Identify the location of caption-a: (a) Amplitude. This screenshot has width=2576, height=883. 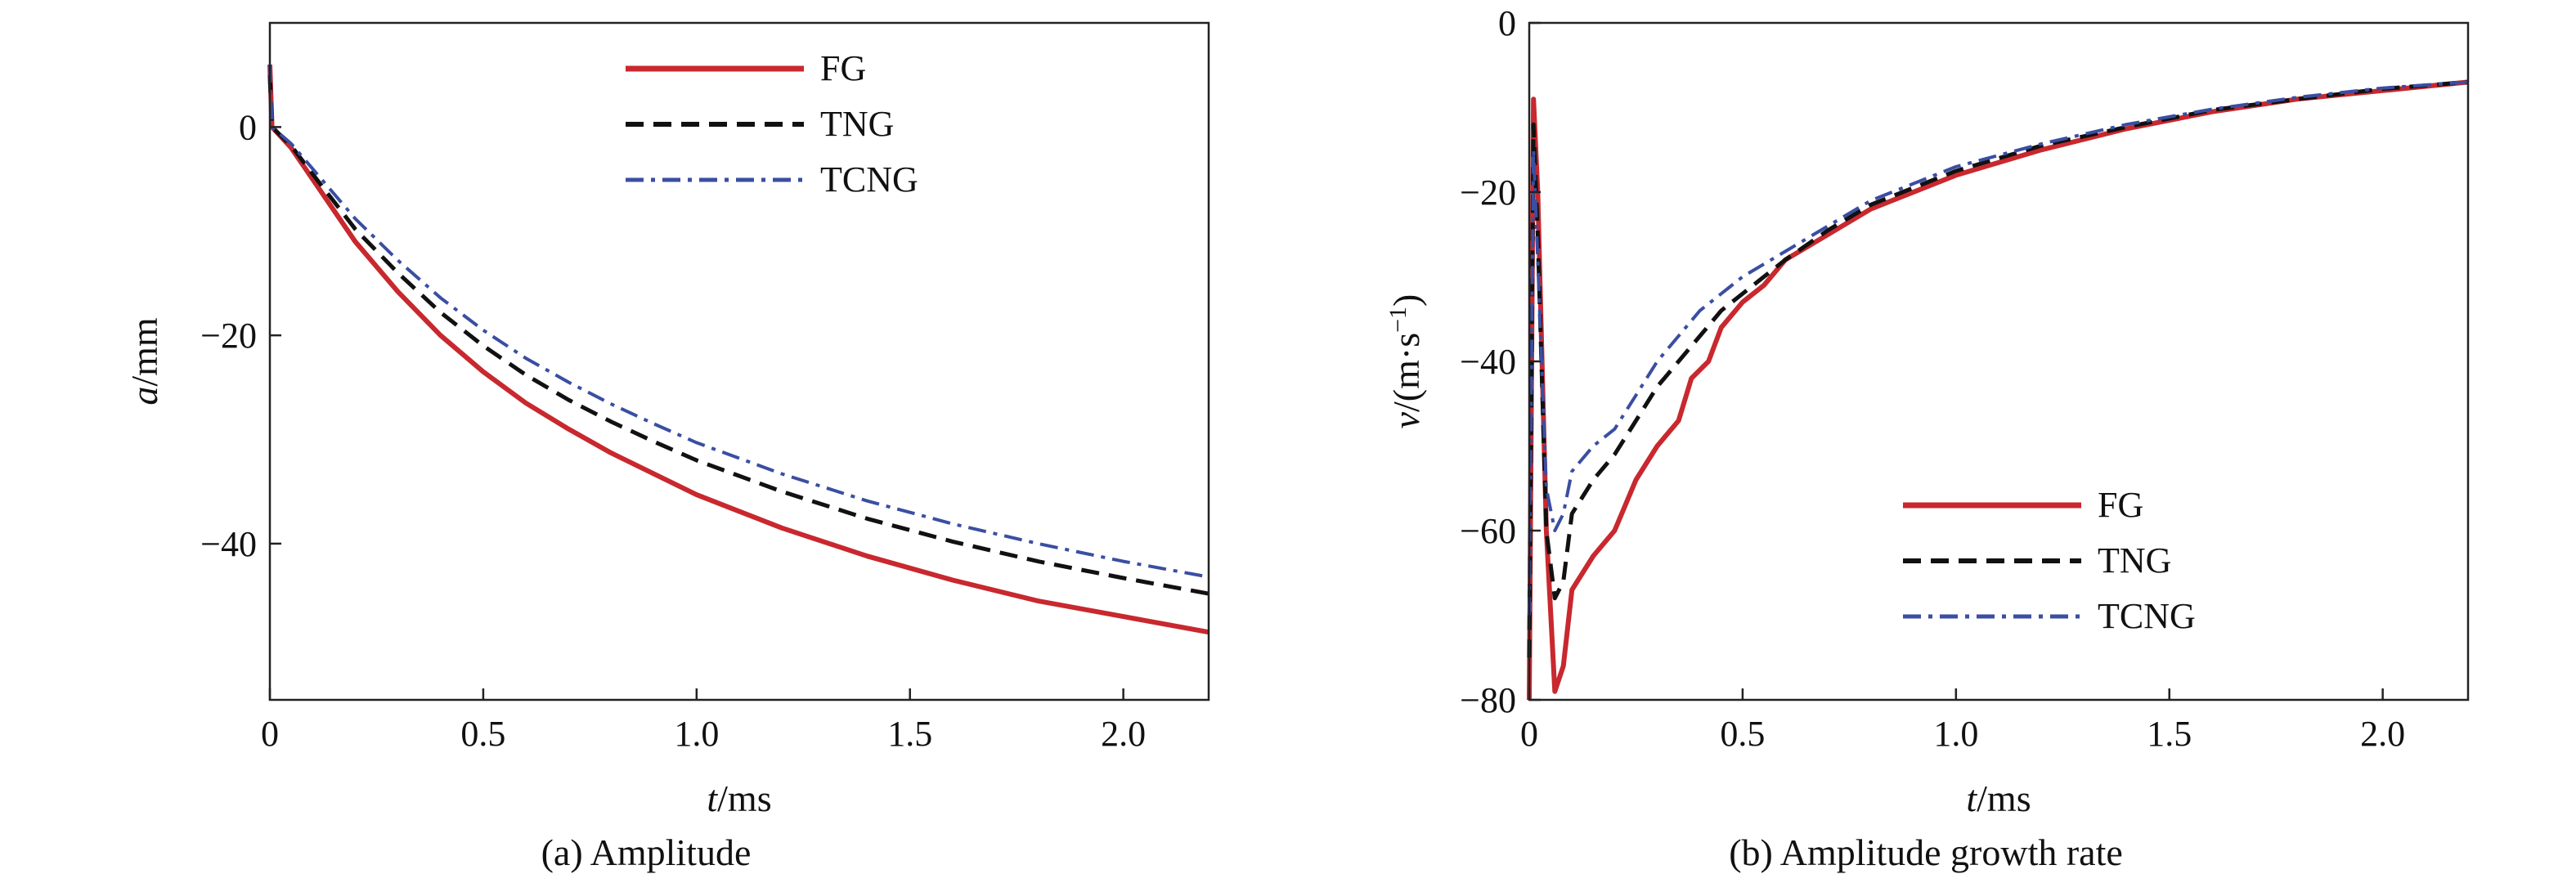
(646, 852).